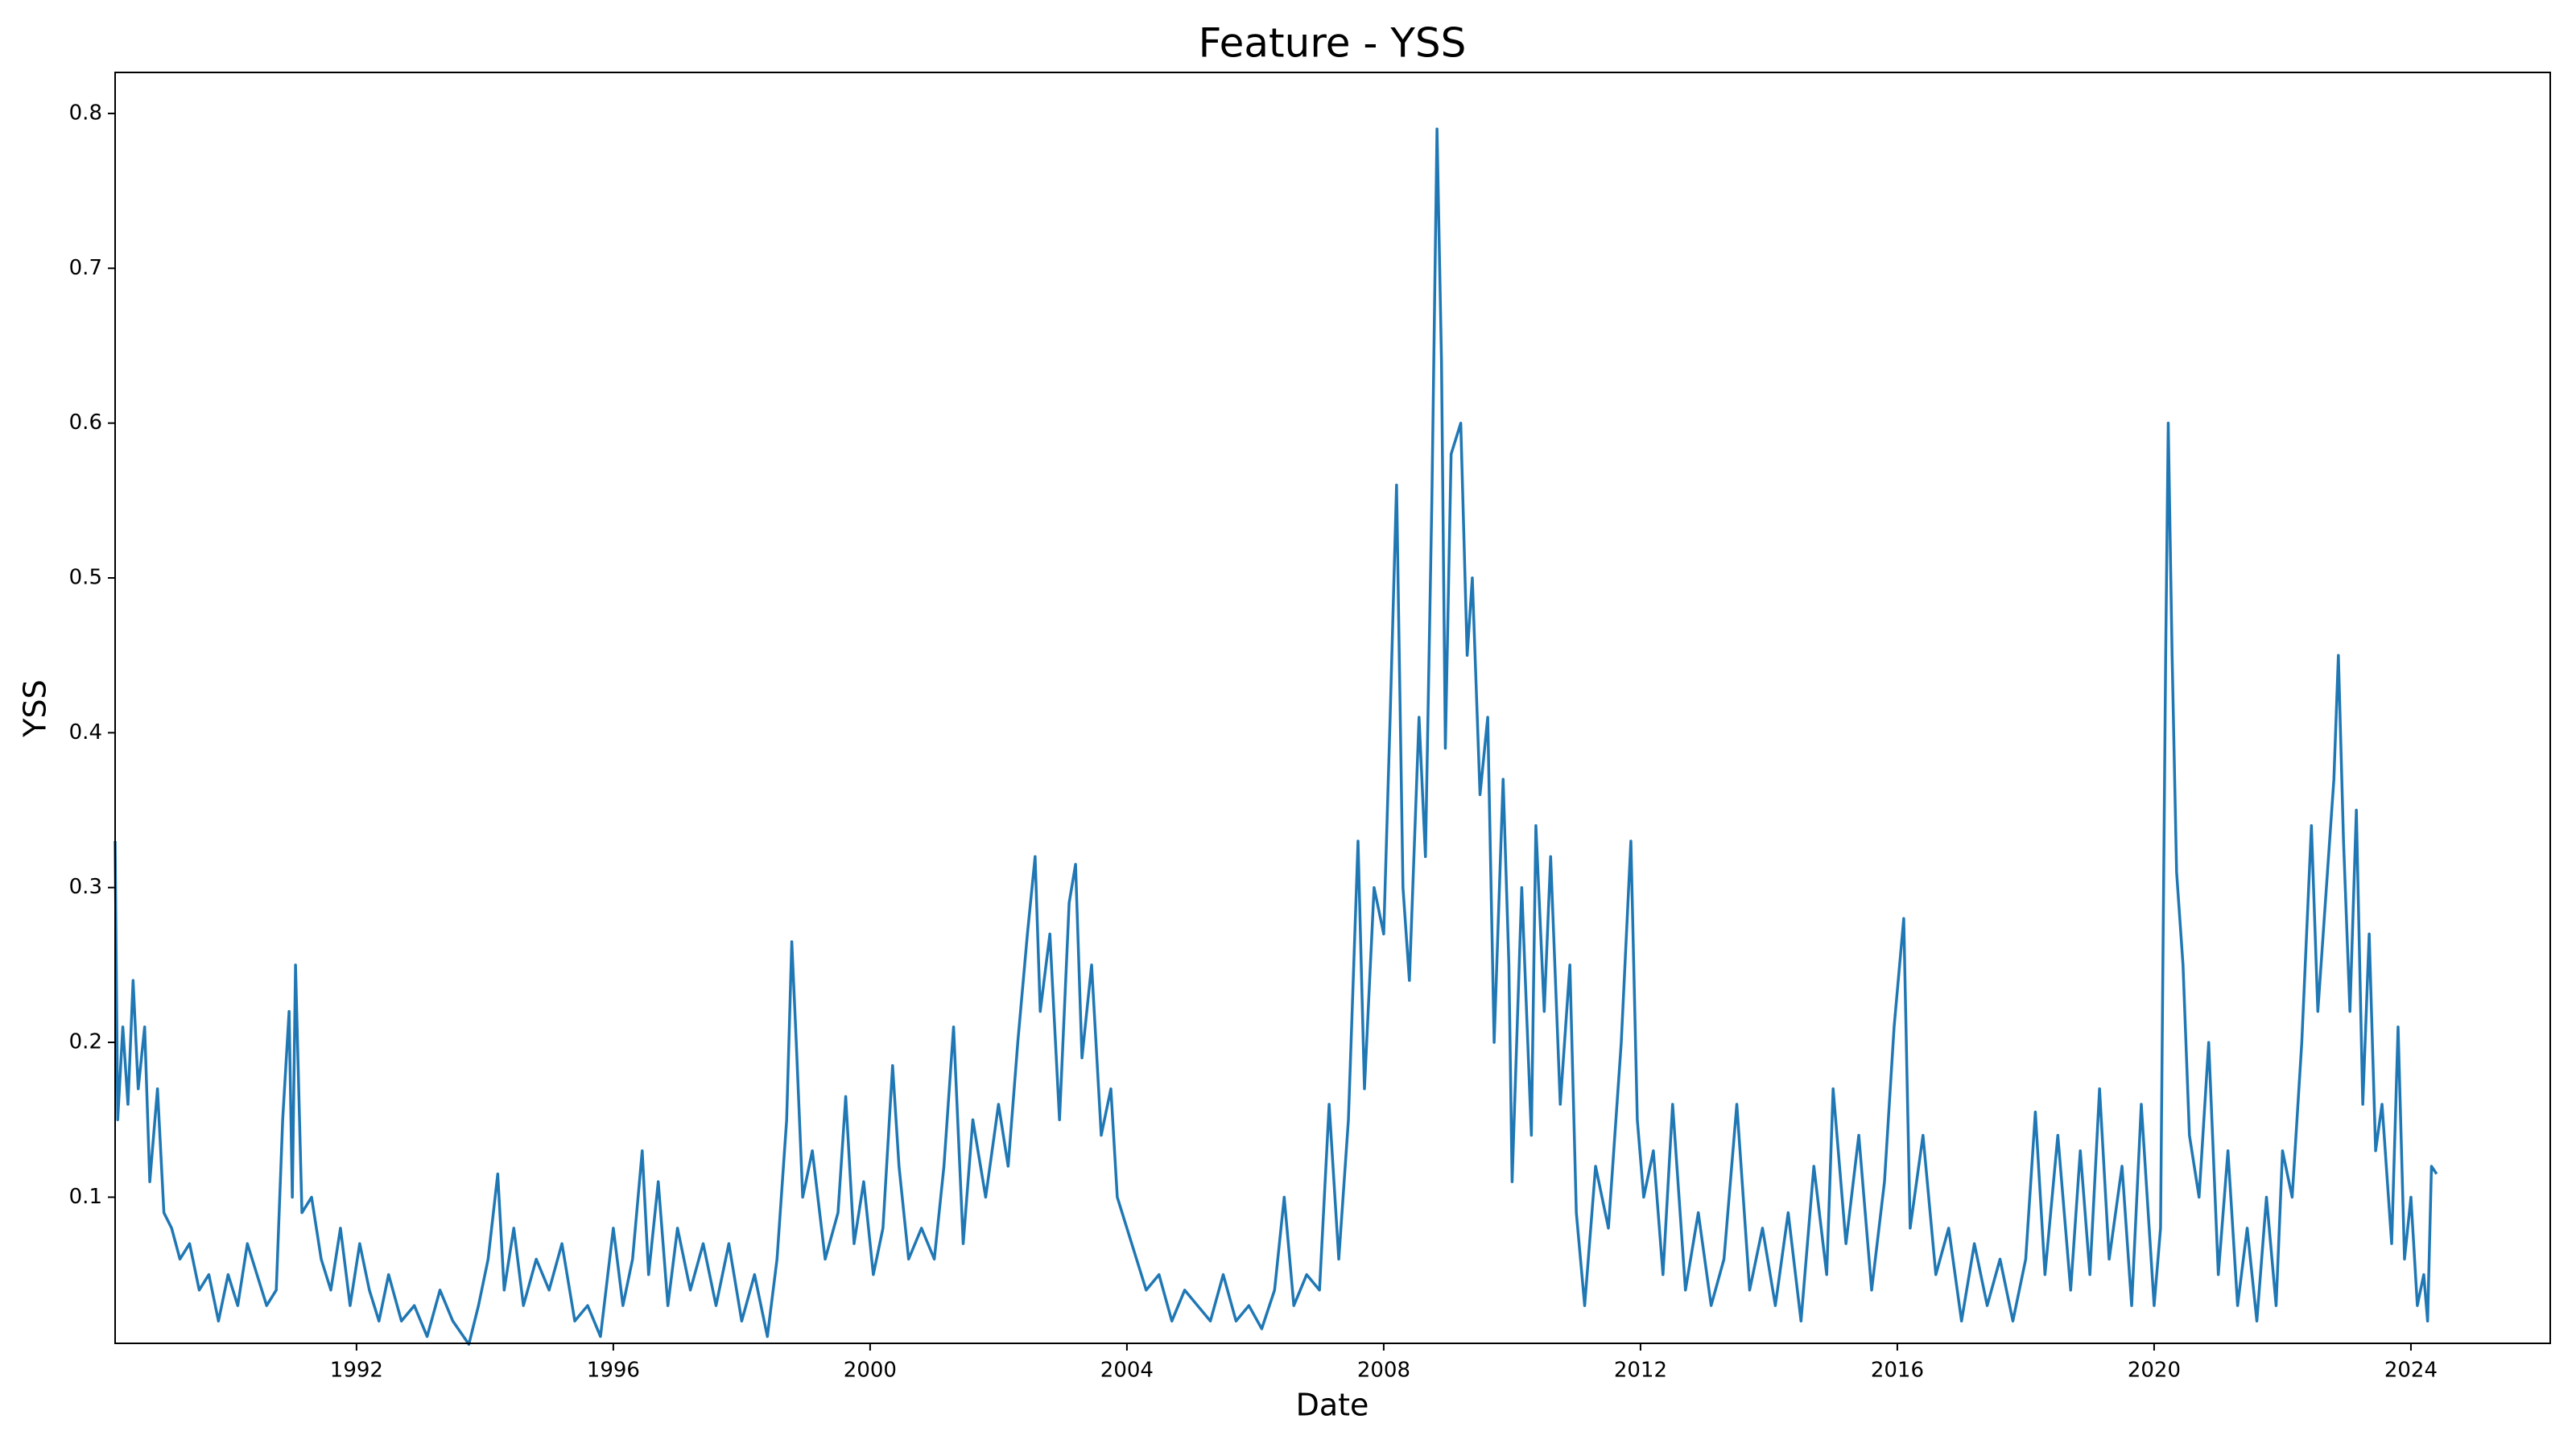  I want to click on x-tick-label: 2004, so click(1127, 1371).